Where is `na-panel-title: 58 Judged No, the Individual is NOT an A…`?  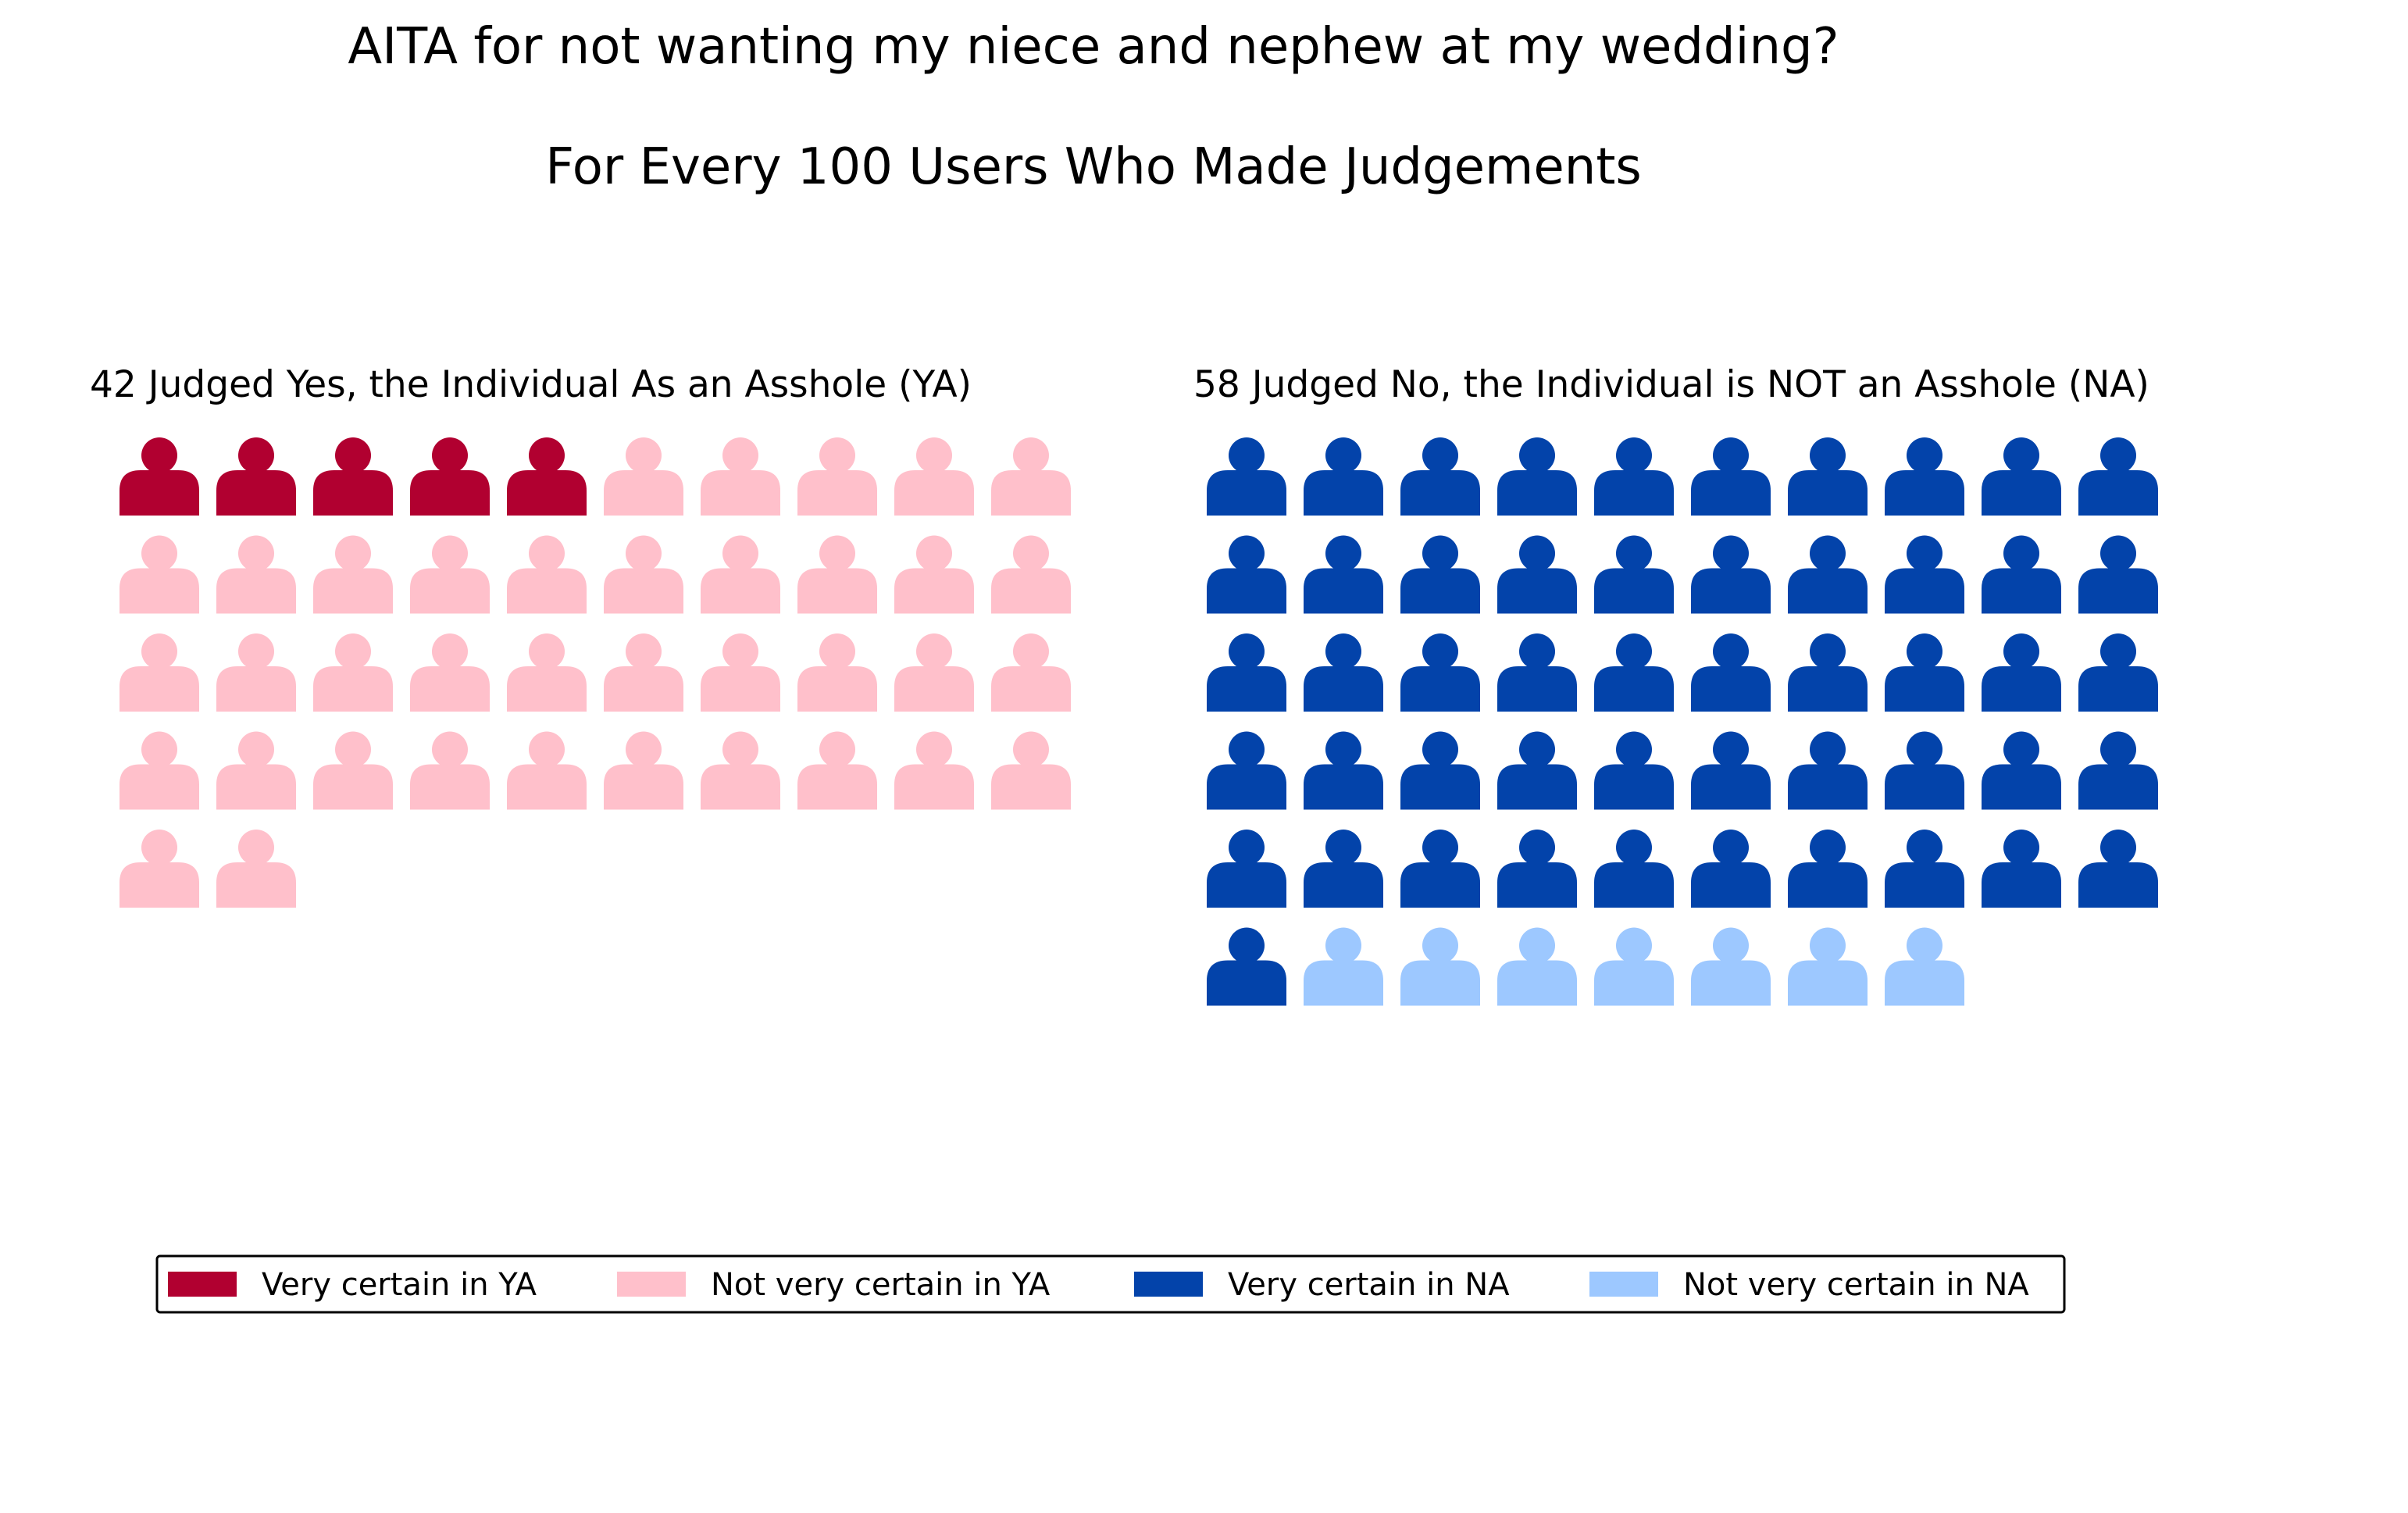
na-panel-title: 58 Judged No, the Individual is NOT an A… is located at coordinates (1671, 384).